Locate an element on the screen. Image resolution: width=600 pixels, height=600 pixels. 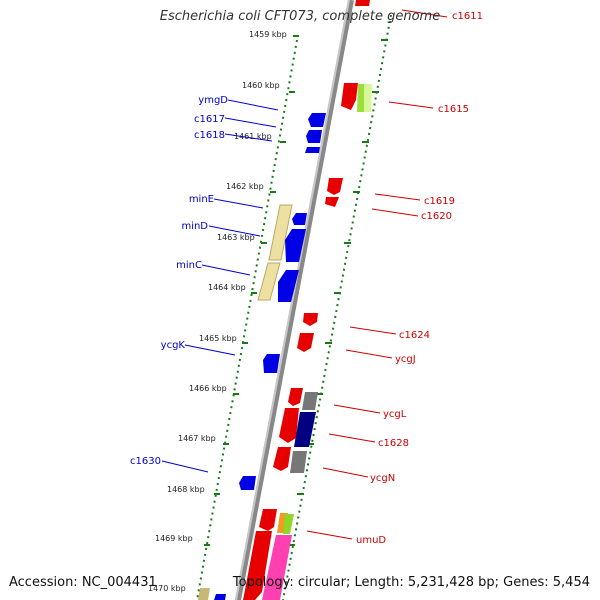
kbp-label: 1466 kbp is located at coordinates (208, 388).